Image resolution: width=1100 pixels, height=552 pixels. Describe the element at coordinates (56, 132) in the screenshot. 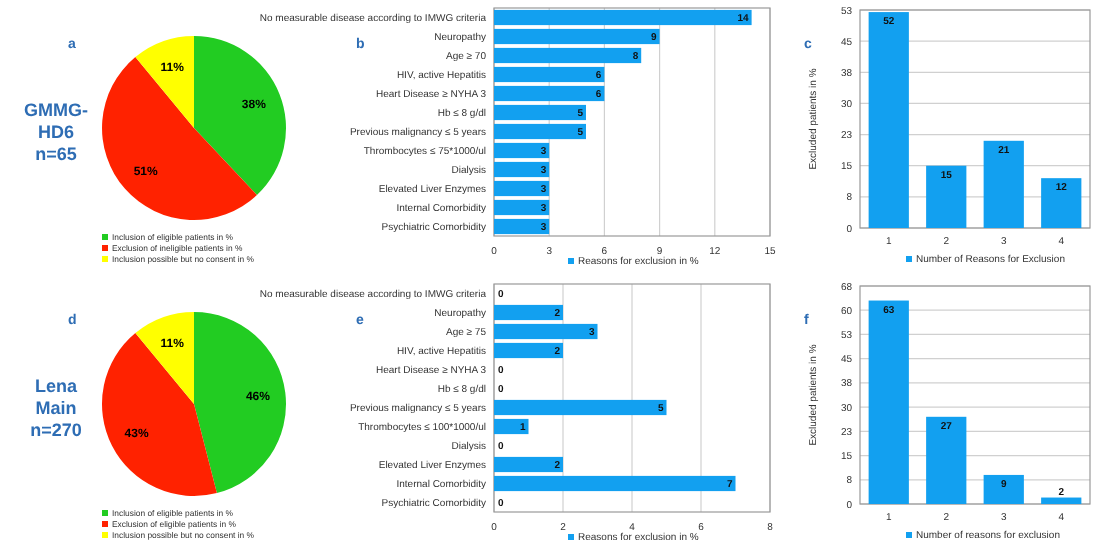

I see `text: GMMG-HD6 n=65` at that location.